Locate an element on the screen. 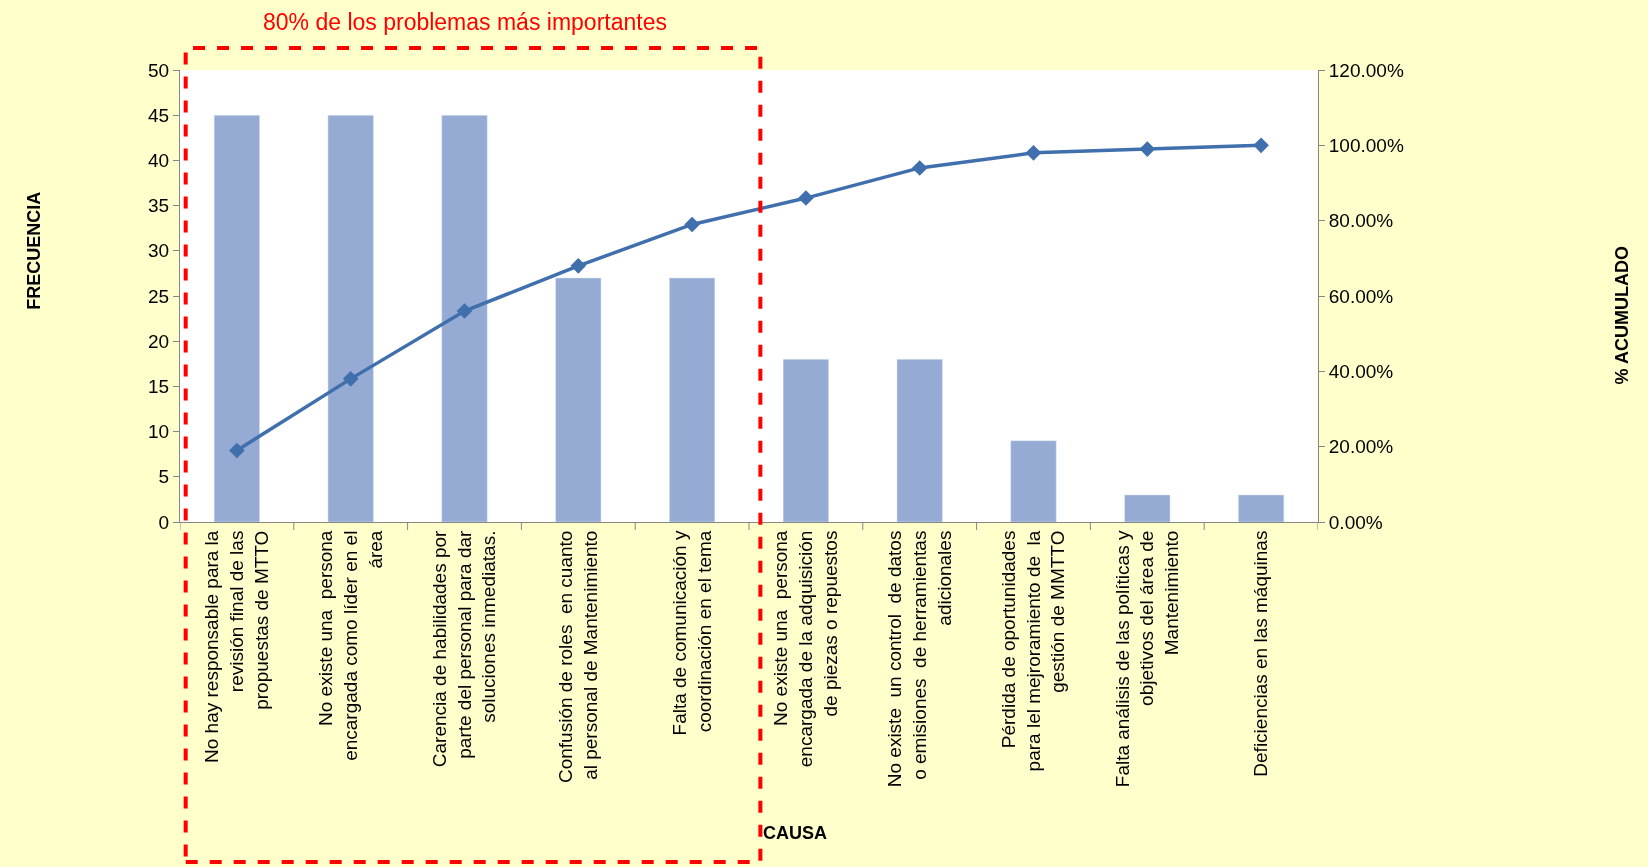 The width and height of the screenshot is (1648, 867). y-tick-label: 25 is located at coordinates (159, 296).